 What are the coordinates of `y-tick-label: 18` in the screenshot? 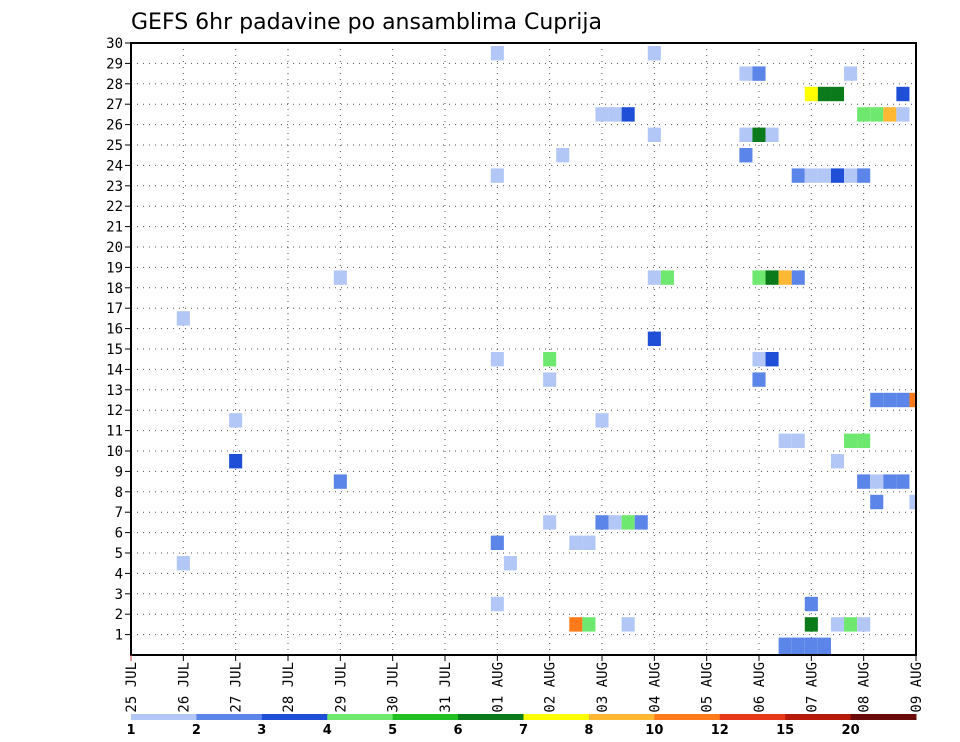 It's located at (114, 289).